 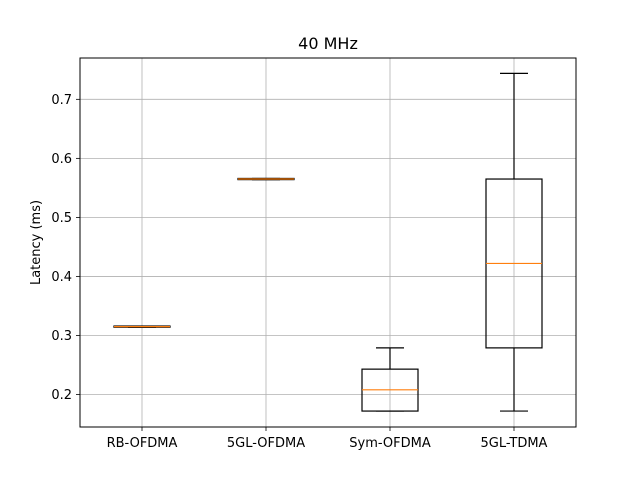 I want to click on y-tick-label: 0.3, so click(x=61, y=336).